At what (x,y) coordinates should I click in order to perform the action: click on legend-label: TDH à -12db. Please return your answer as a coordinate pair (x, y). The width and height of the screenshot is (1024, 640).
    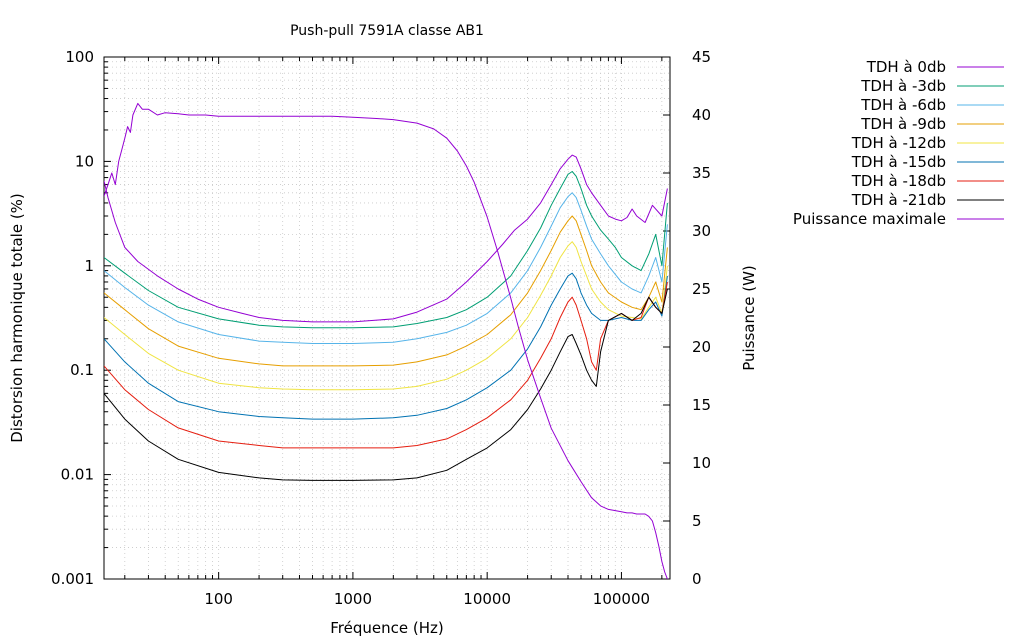
    Looking at the image, I should click on (898, 143).